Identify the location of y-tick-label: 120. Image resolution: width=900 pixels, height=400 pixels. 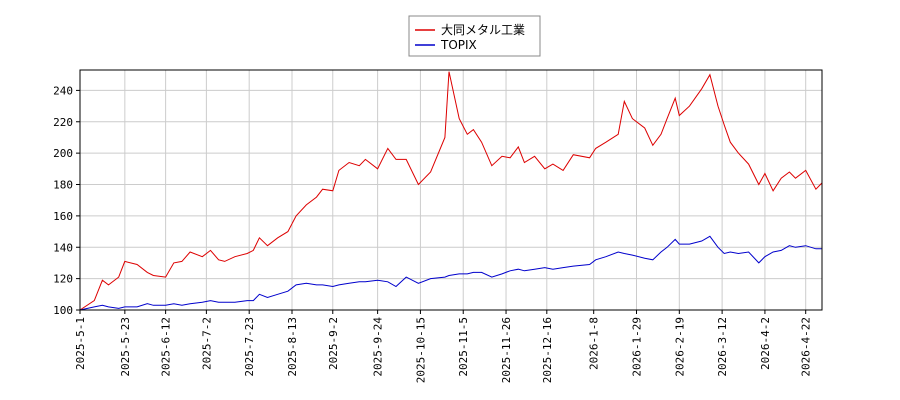
(63, 279).